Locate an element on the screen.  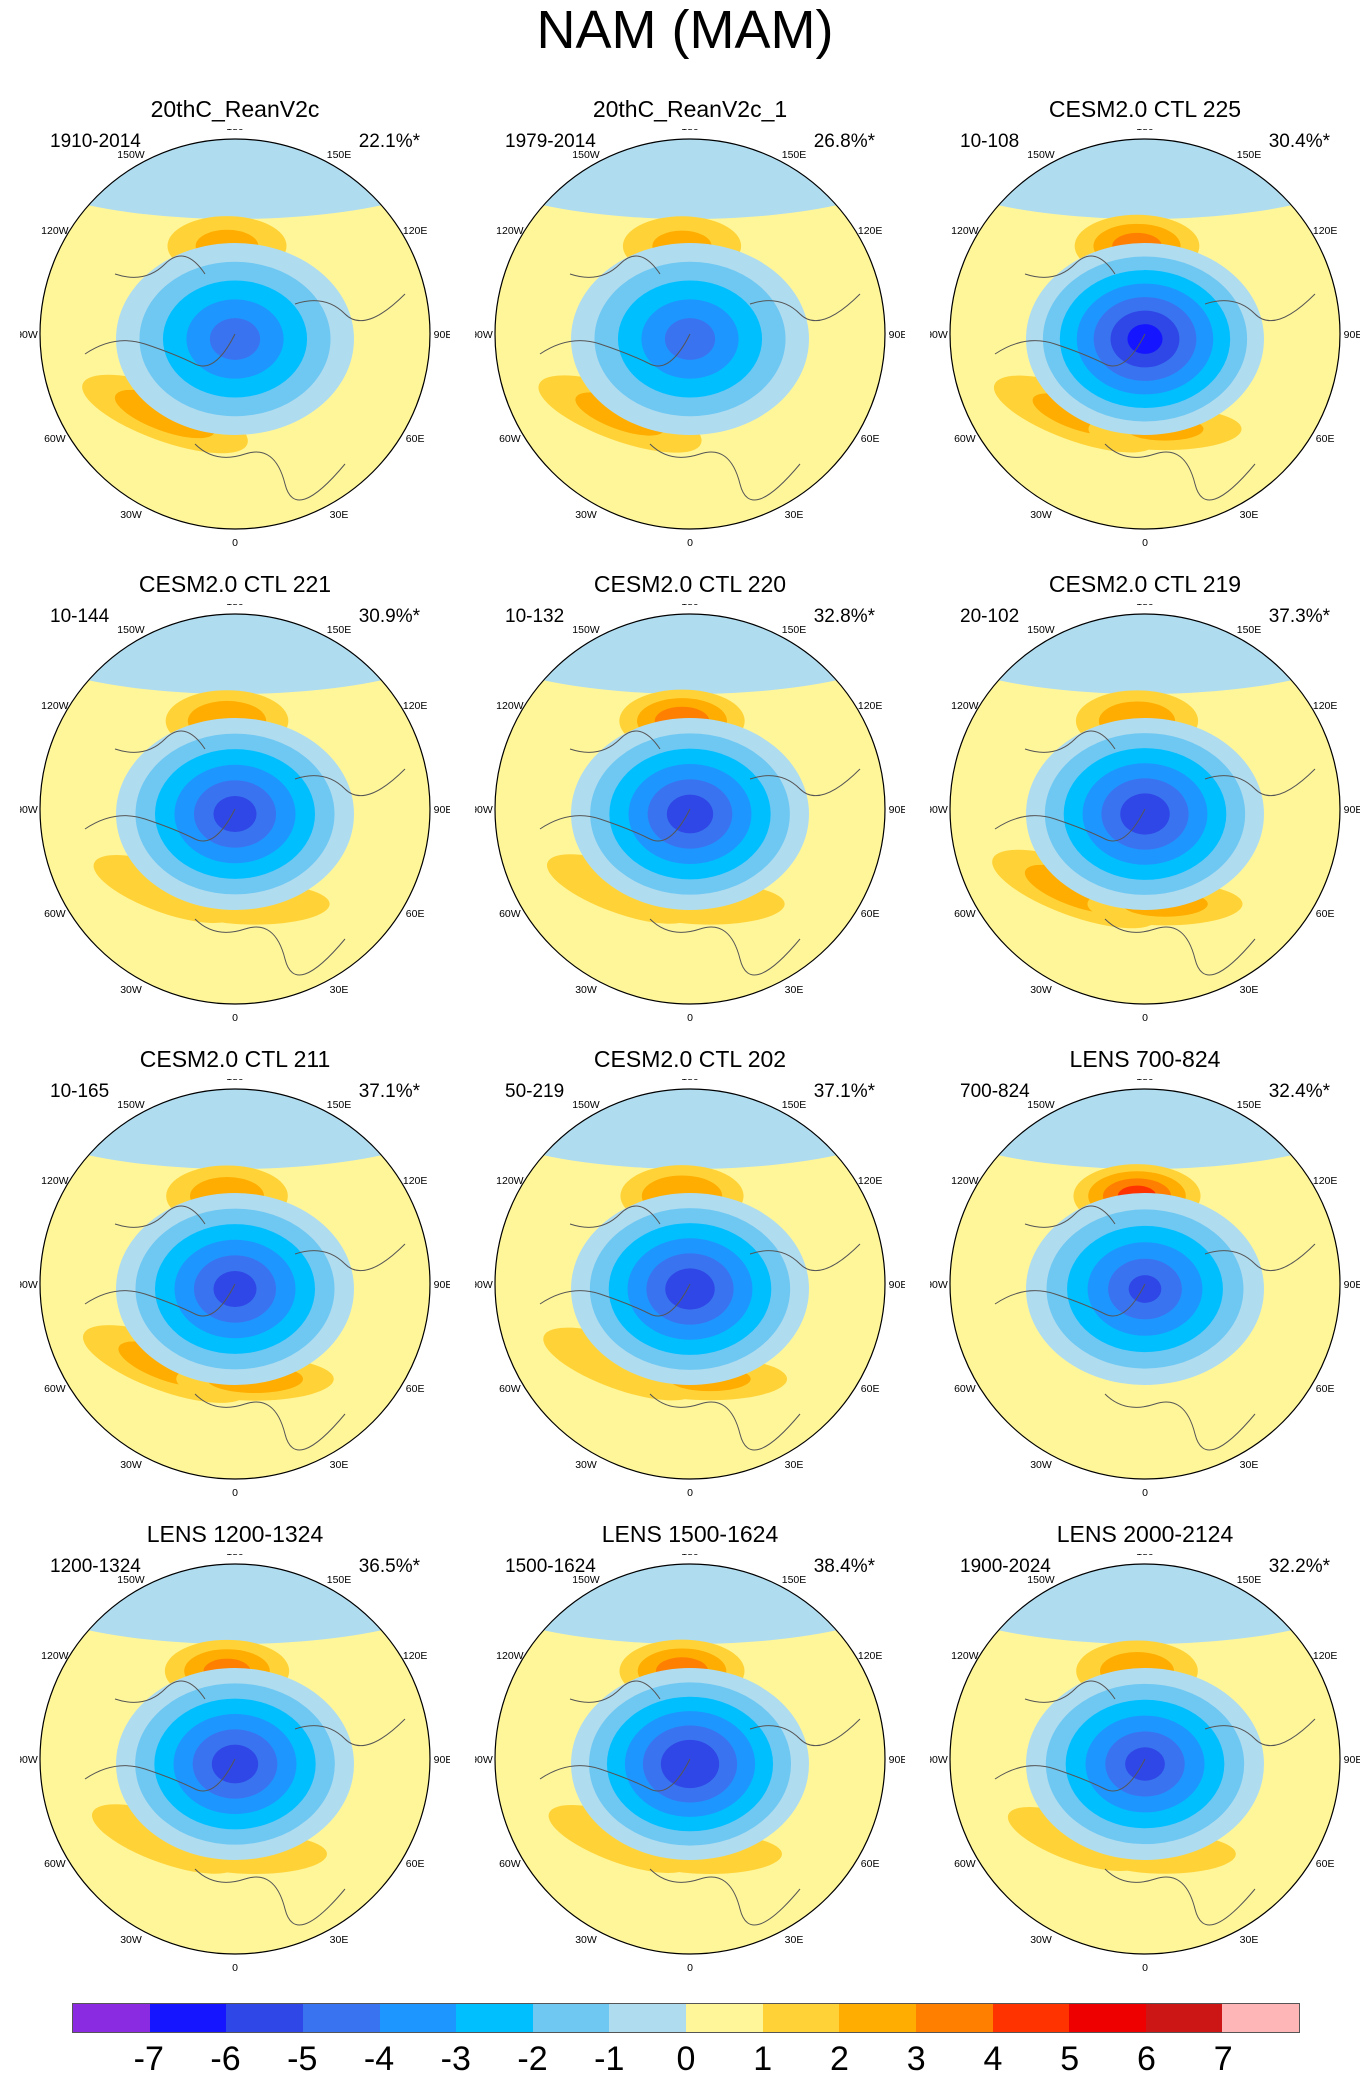
colorbar-tick-label: -4 is located at coordinates (379, 2059).